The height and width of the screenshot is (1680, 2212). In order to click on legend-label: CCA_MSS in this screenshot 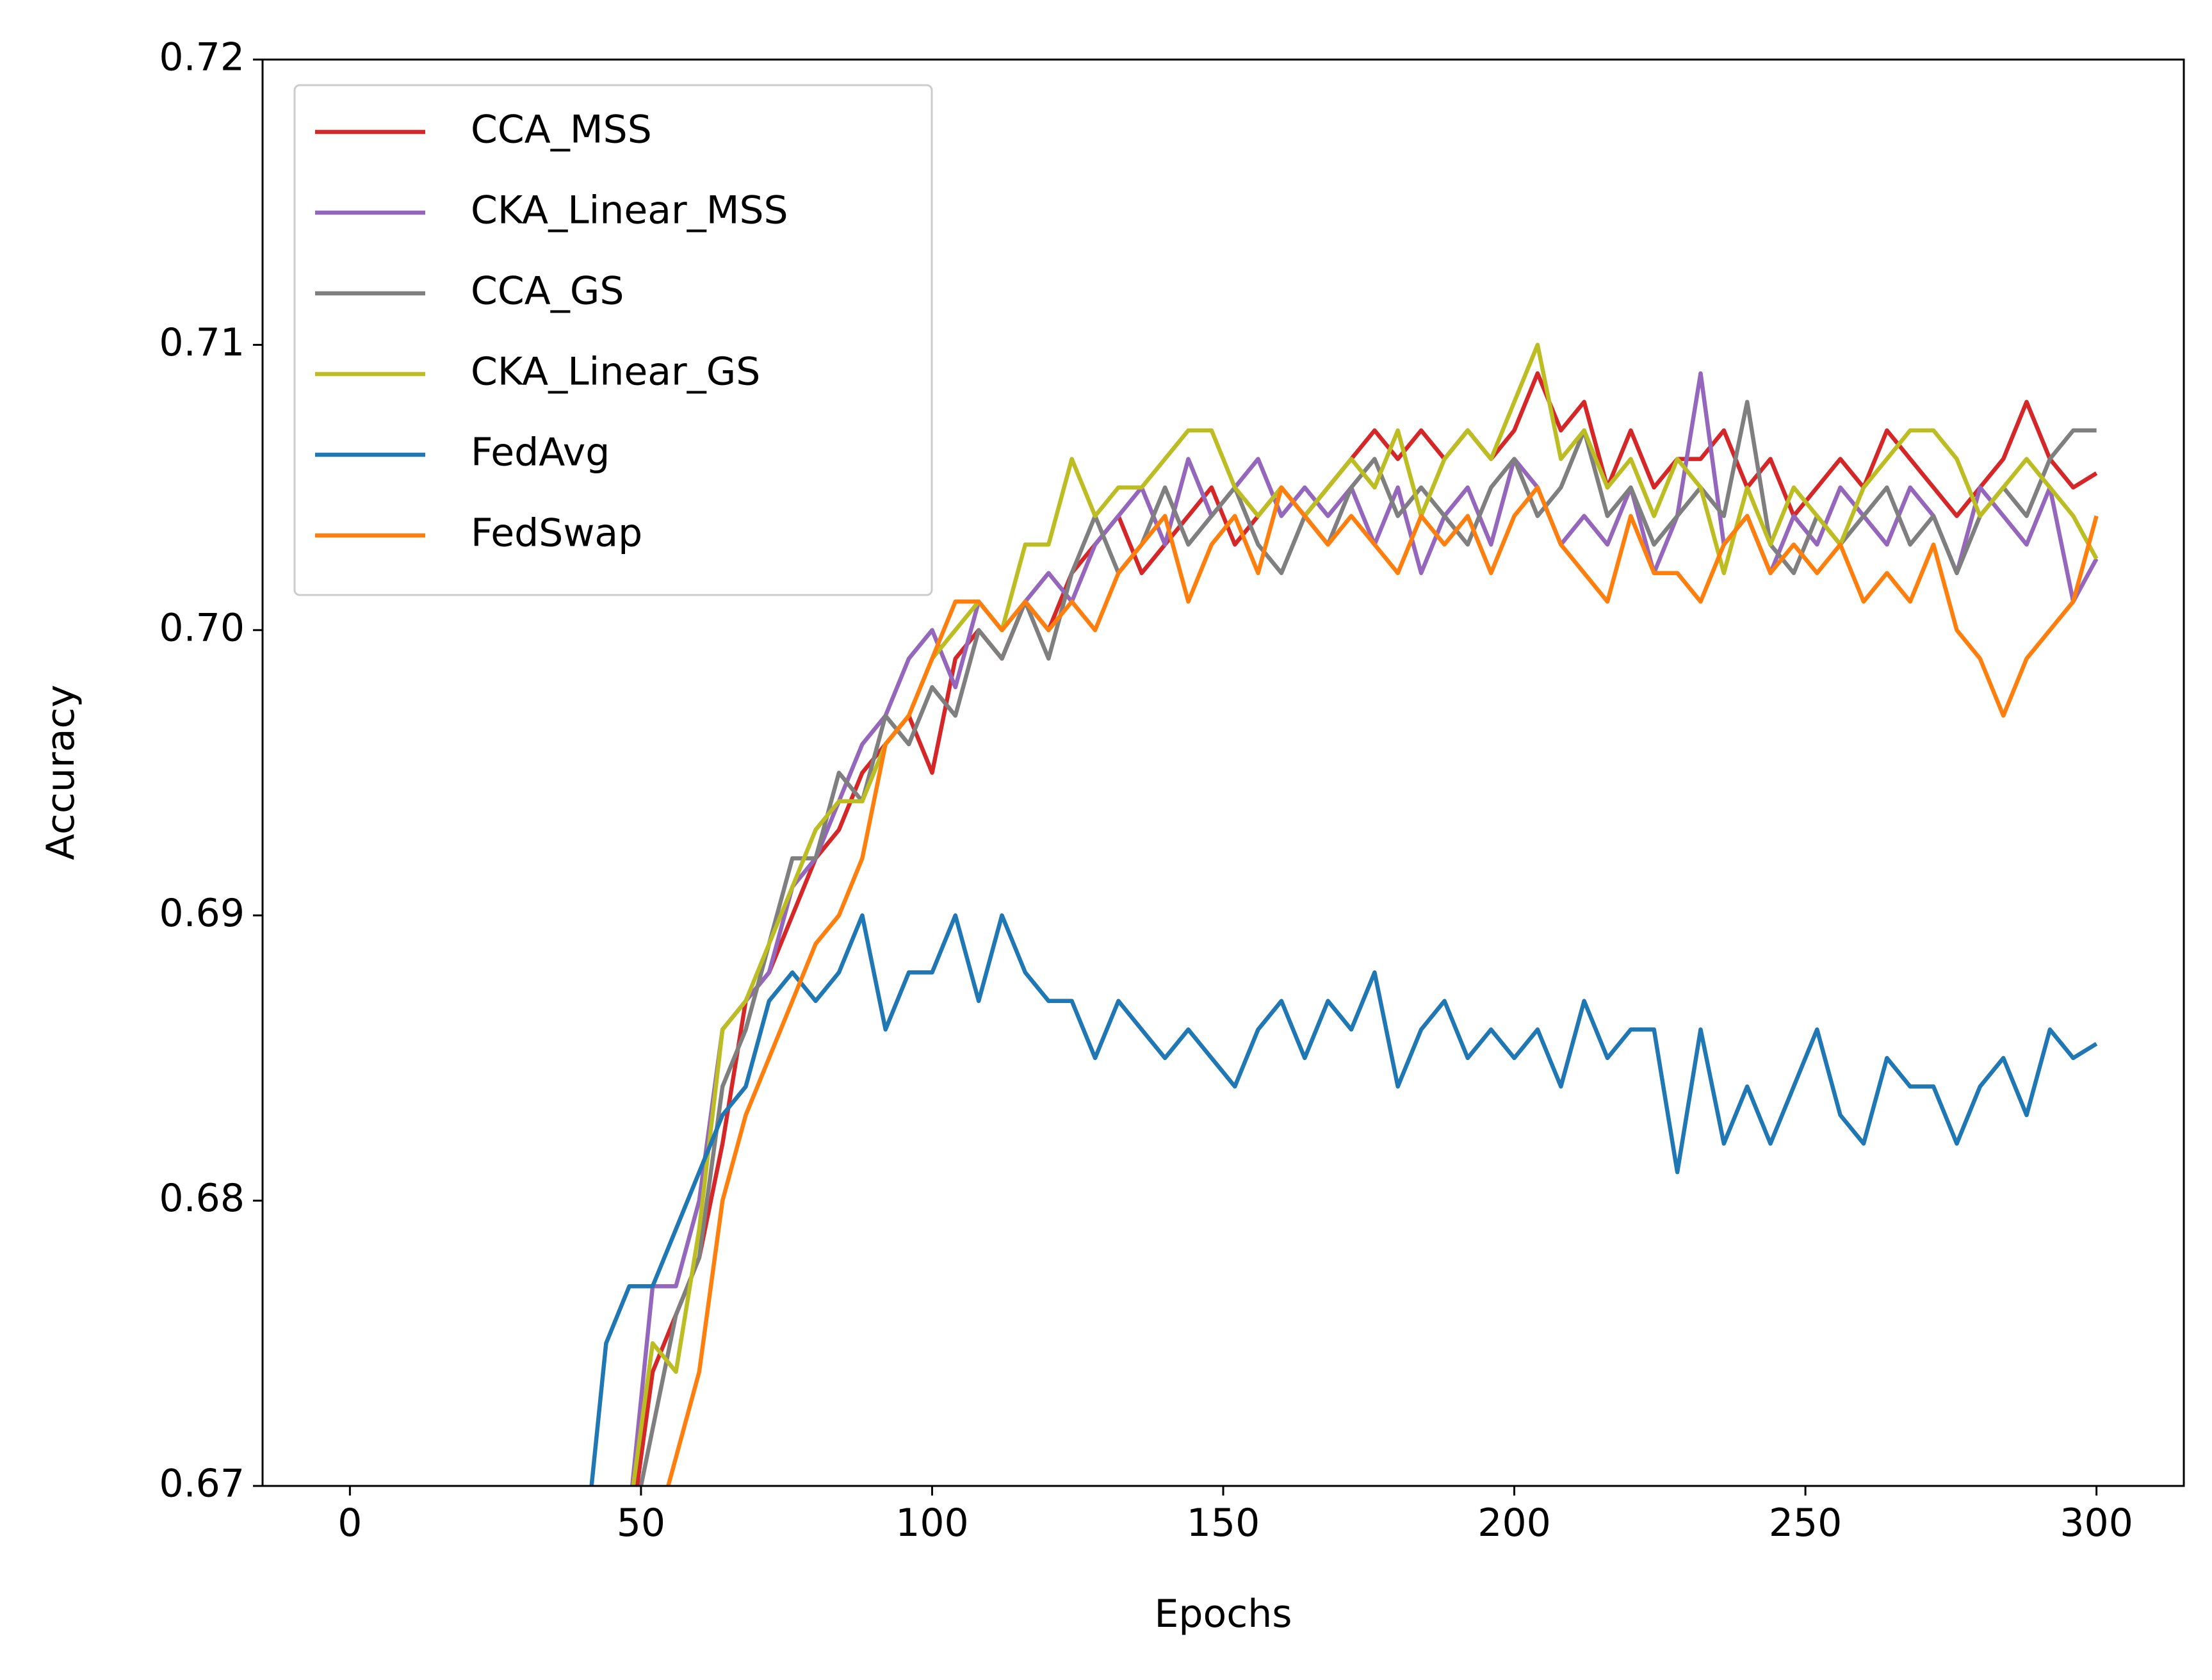, I will do `click(561, 130)`.